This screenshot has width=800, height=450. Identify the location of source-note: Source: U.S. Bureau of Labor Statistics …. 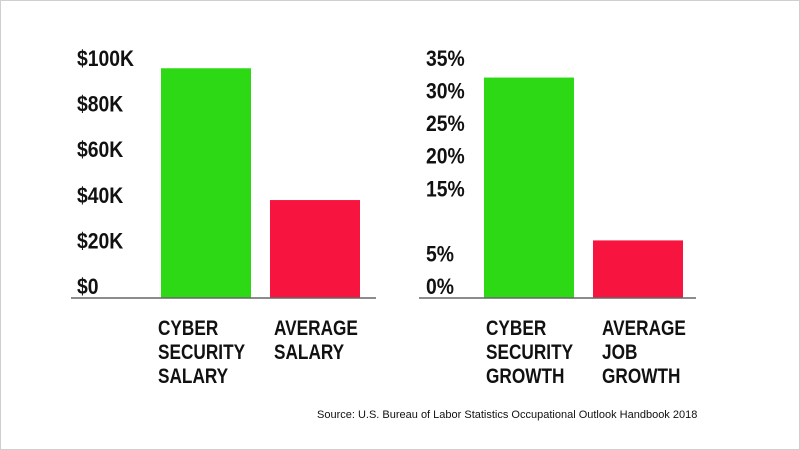
(507, 415).